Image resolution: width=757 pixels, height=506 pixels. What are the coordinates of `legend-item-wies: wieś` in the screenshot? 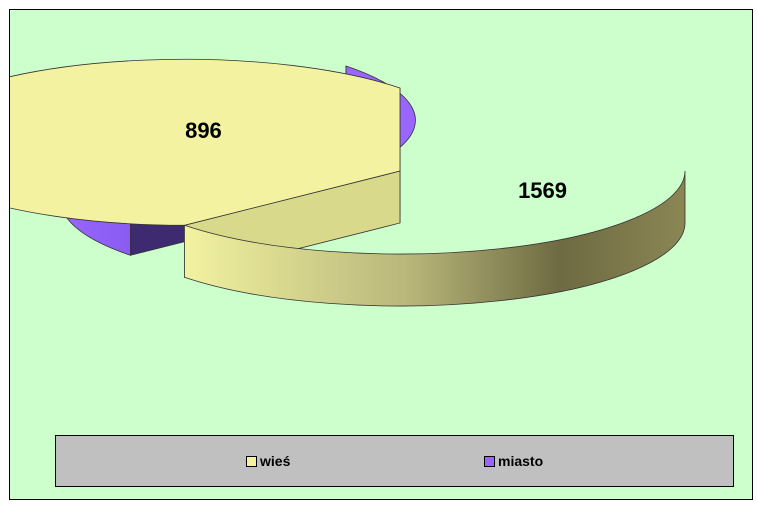 It's located at (268, 461).